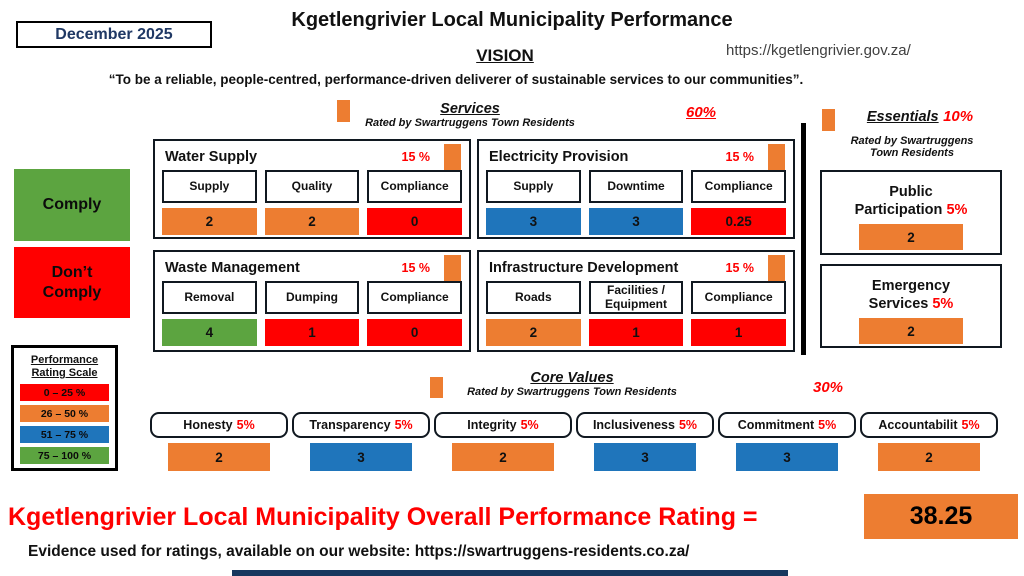 This screenshot has height=576, width=1024. Describe the element at coordinates (803, 239) in the screenshot. I see `section-divider` at that location.